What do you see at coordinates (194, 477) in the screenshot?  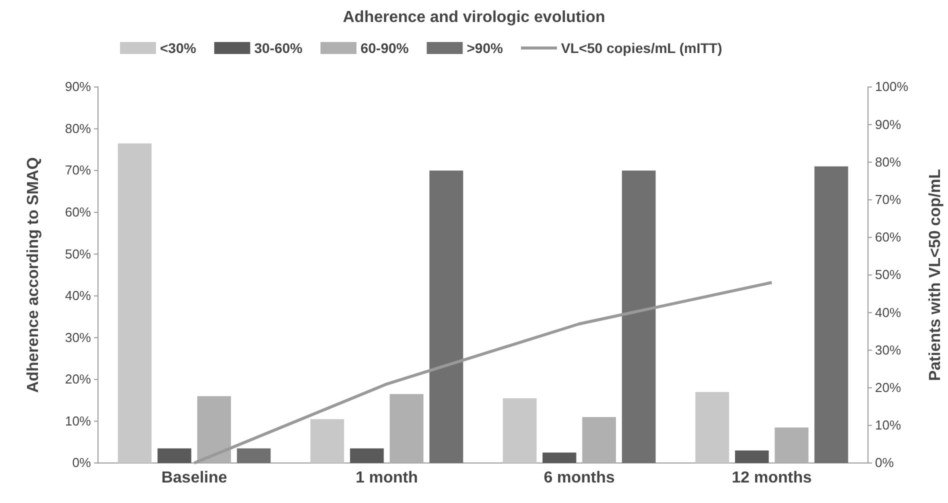 I see `x-tick-label: Baseline` at bounding box center [194, 477].